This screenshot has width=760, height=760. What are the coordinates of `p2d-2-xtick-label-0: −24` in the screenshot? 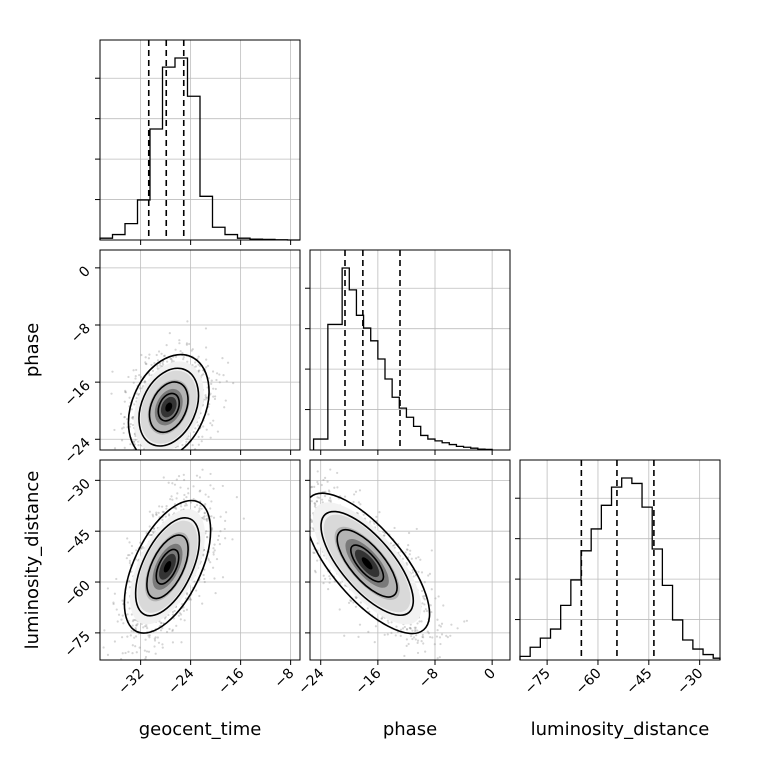 It's located at (311, 681).